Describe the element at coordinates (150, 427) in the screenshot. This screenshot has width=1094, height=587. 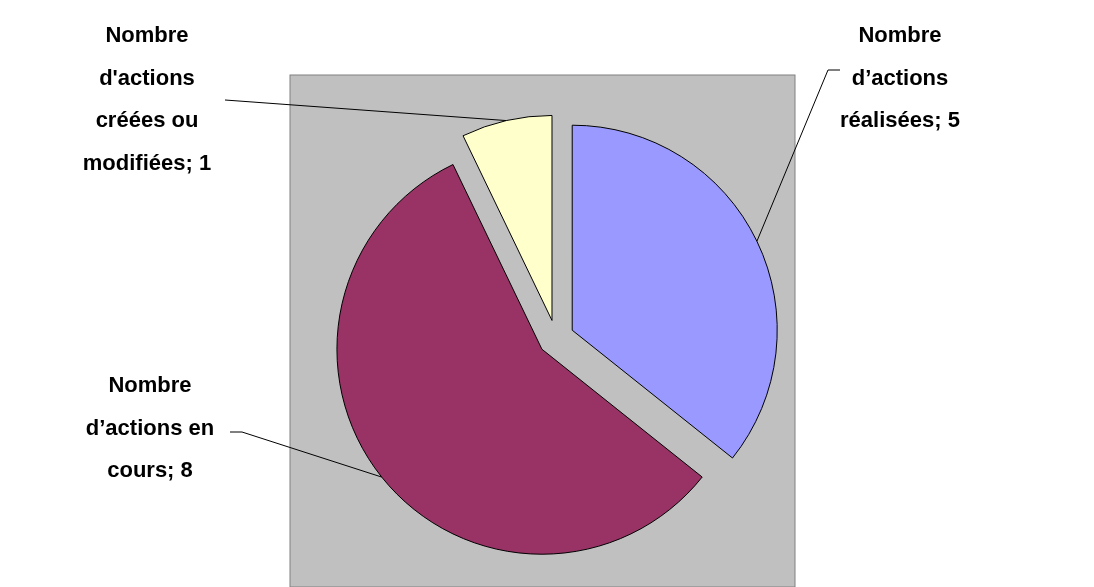
I see `slice-label: Nombre d’actions en cours; 8` at that location.